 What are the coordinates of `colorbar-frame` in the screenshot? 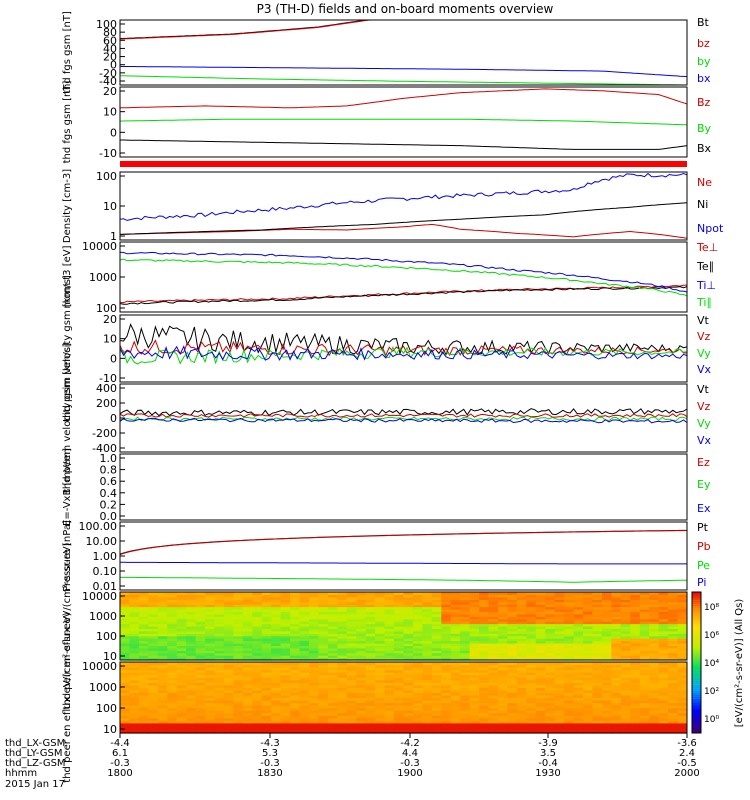 It's located at (696, 662).